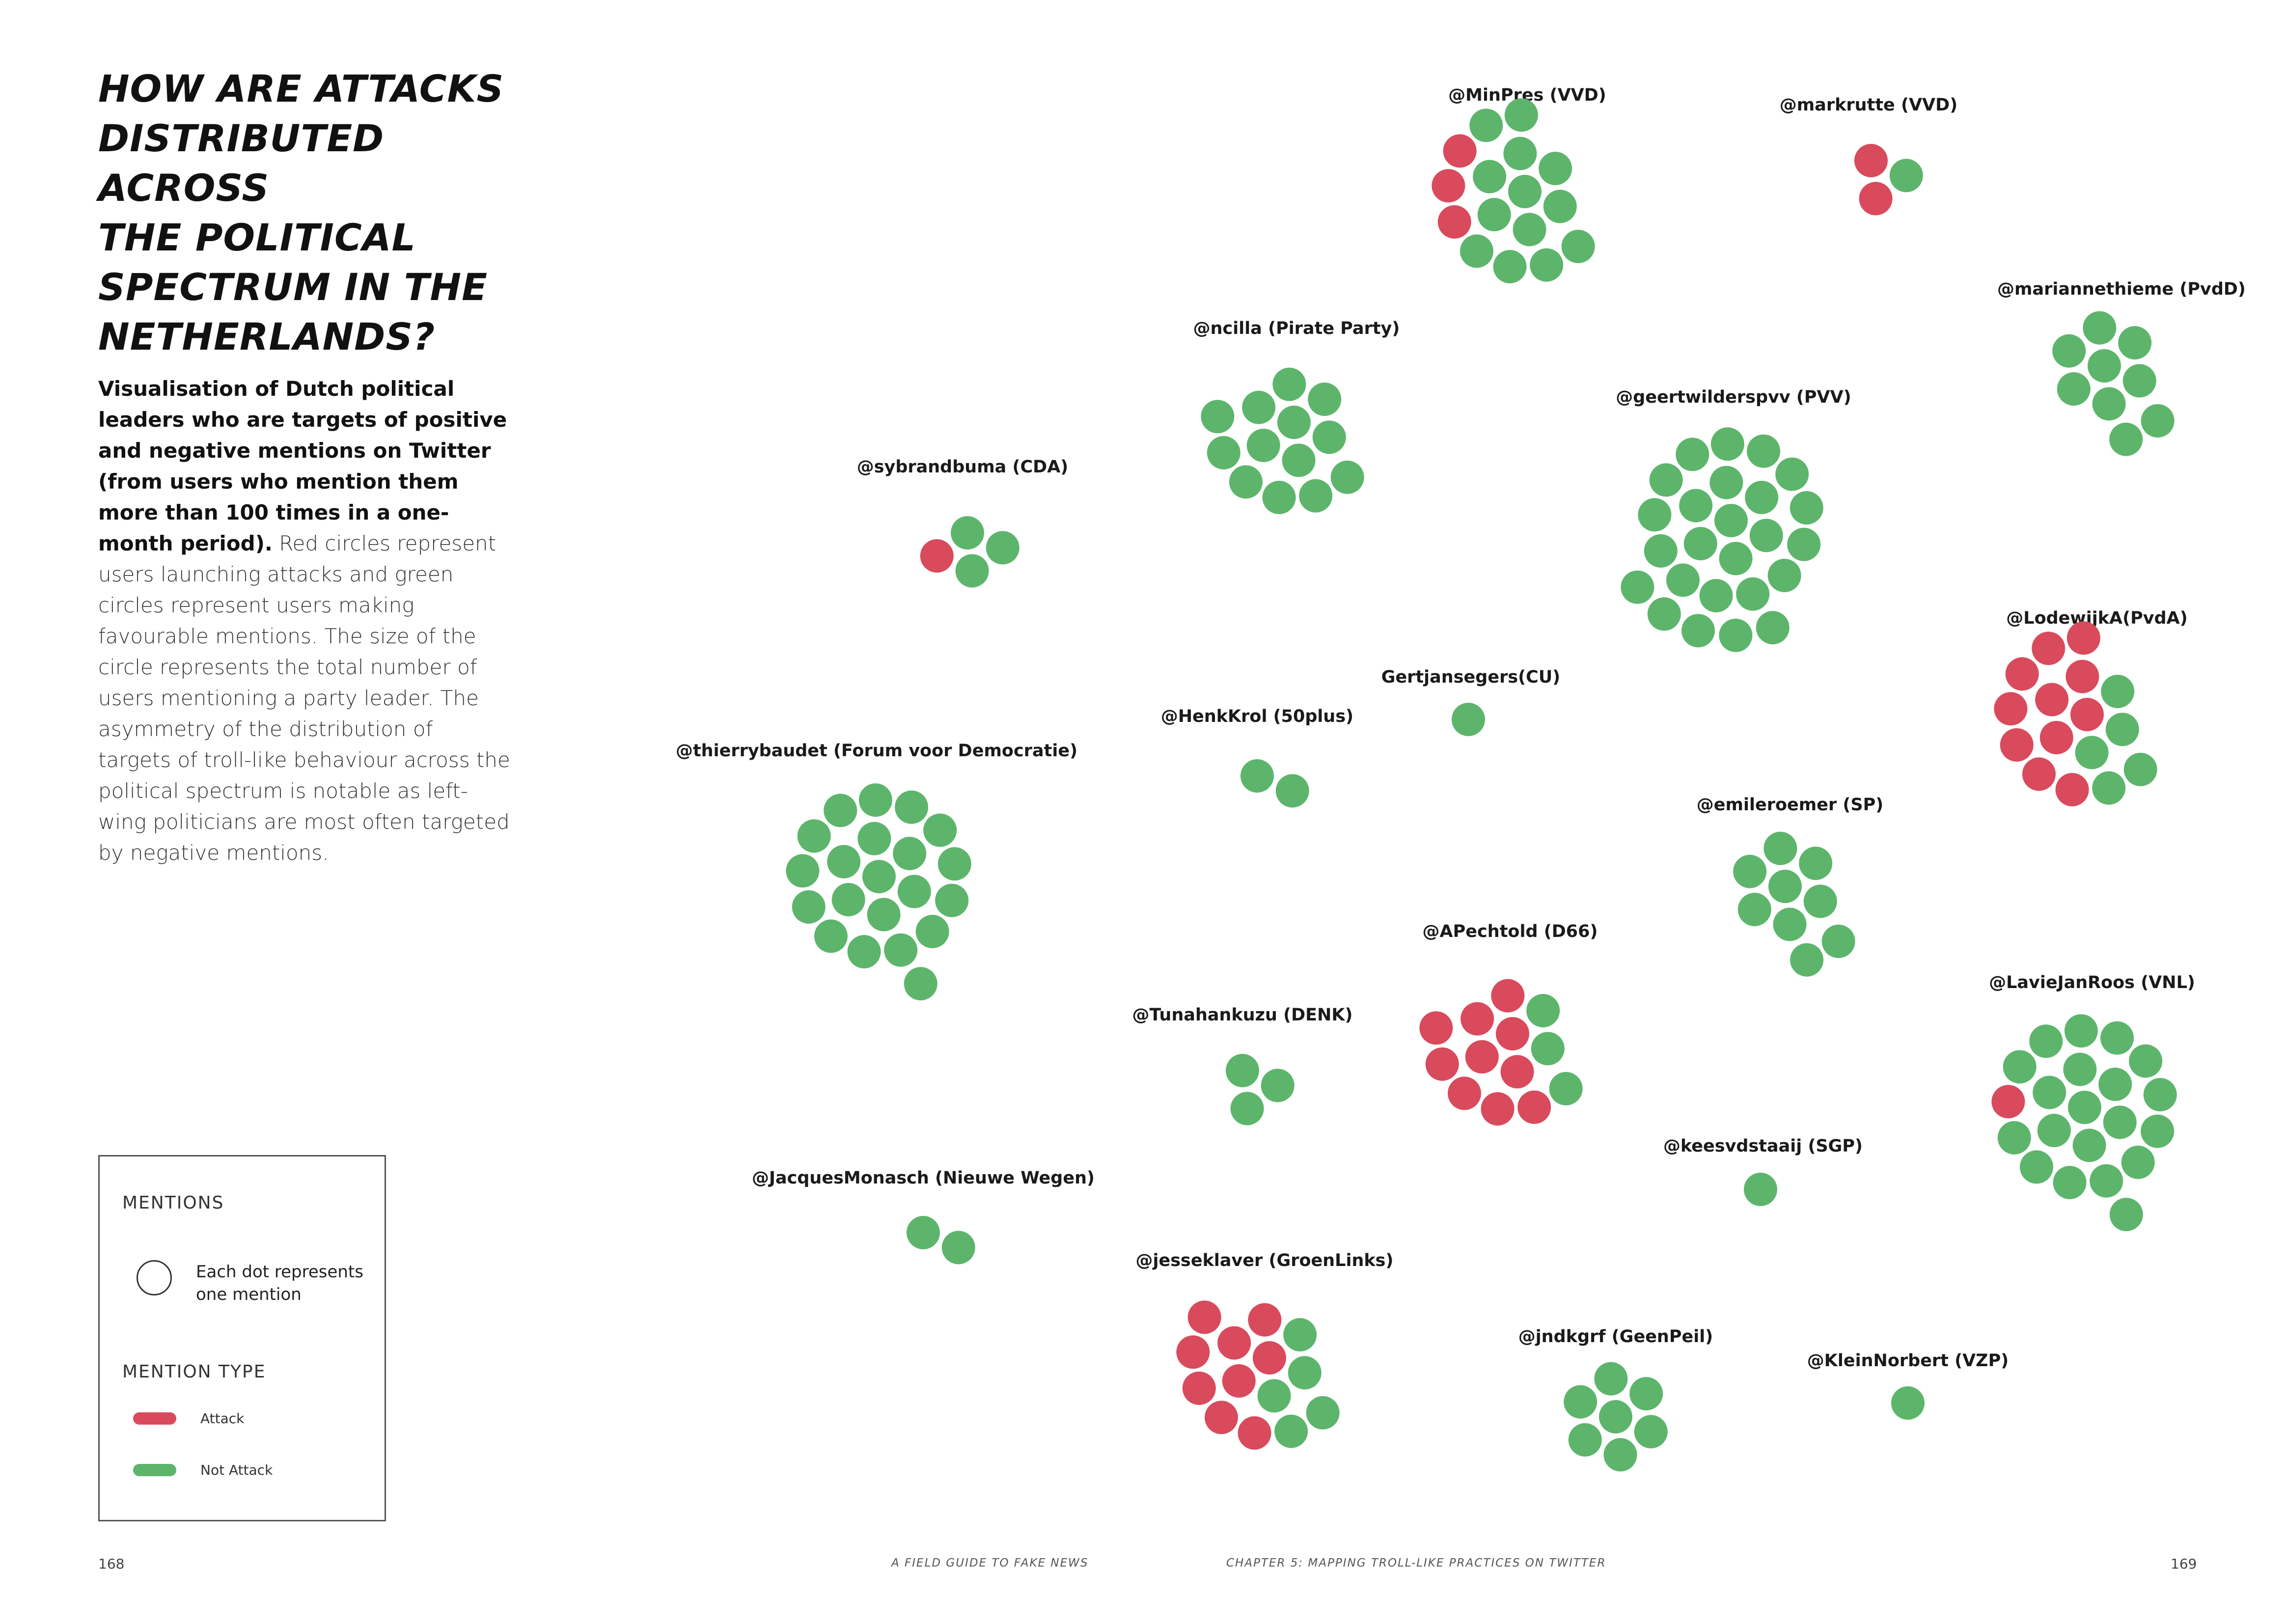 Image resolution: width=2285 pixels, height=1624 pixels. What do you see at coordinates (2096, 618) in the screenshot?
I see `cluster-label: @LodewijkA(PvdA)` at bounding box center [2096, 618].